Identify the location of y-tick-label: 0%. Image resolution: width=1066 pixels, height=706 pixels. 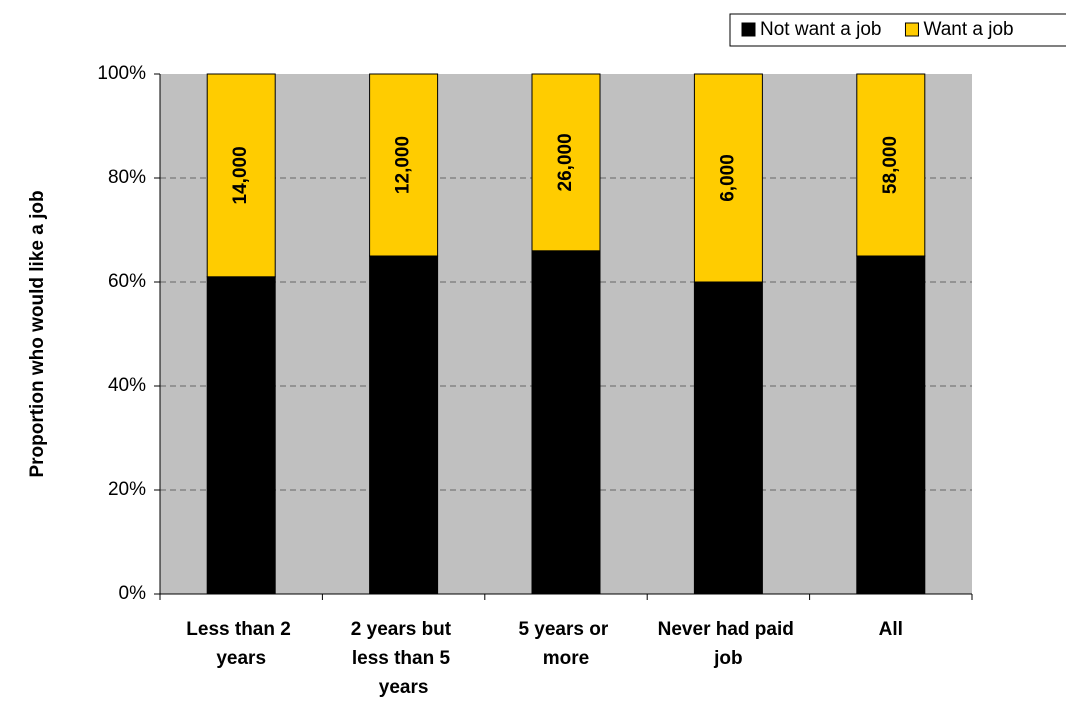
(133, 593).